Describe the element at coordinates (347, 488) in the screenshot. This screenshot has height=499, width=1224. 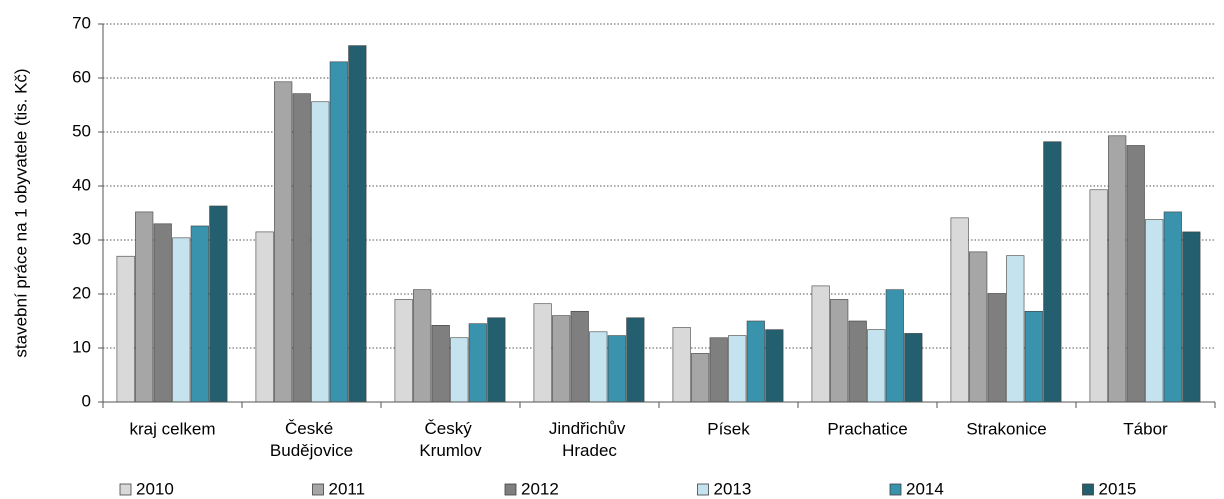
I see `legend-label: 2011` at that location.